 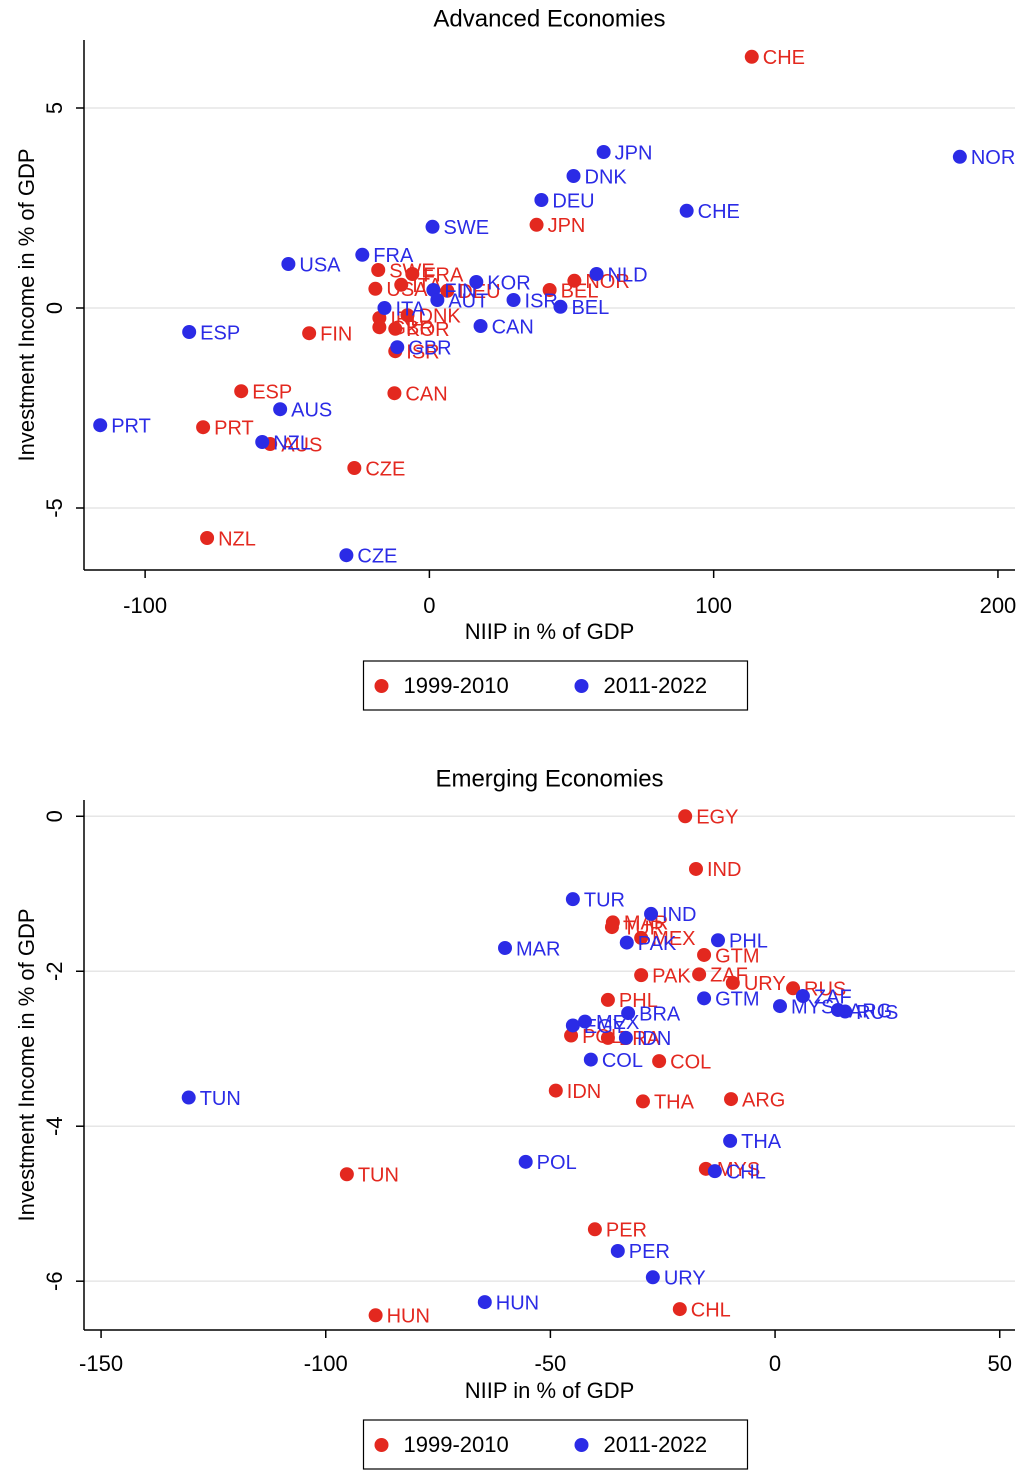 I want to click on point-label: ISR, so click(x=541, y=301).